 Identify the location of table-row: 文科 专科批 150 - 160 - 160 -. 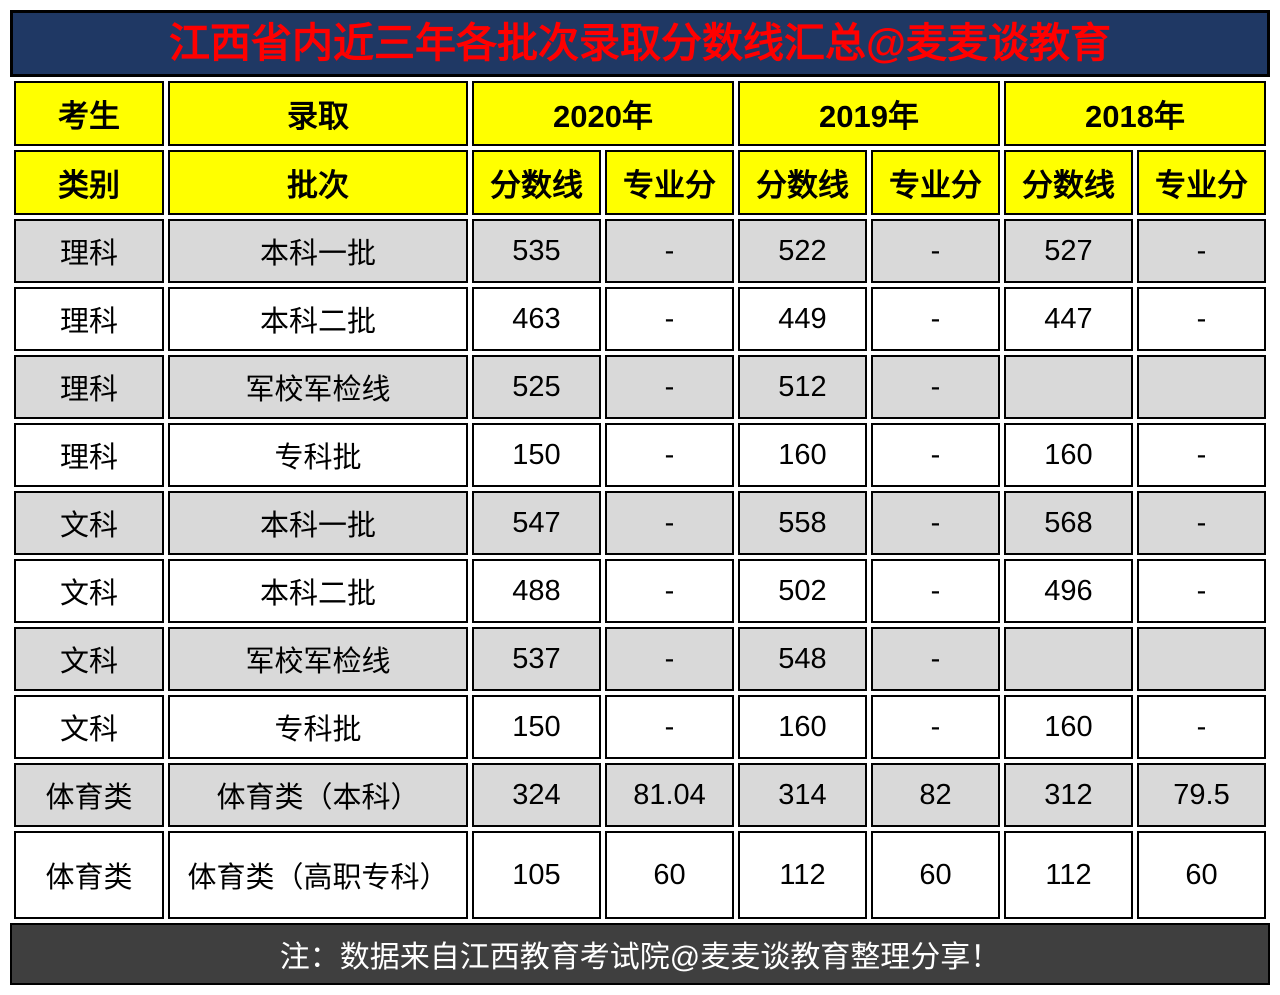
(640, 727).